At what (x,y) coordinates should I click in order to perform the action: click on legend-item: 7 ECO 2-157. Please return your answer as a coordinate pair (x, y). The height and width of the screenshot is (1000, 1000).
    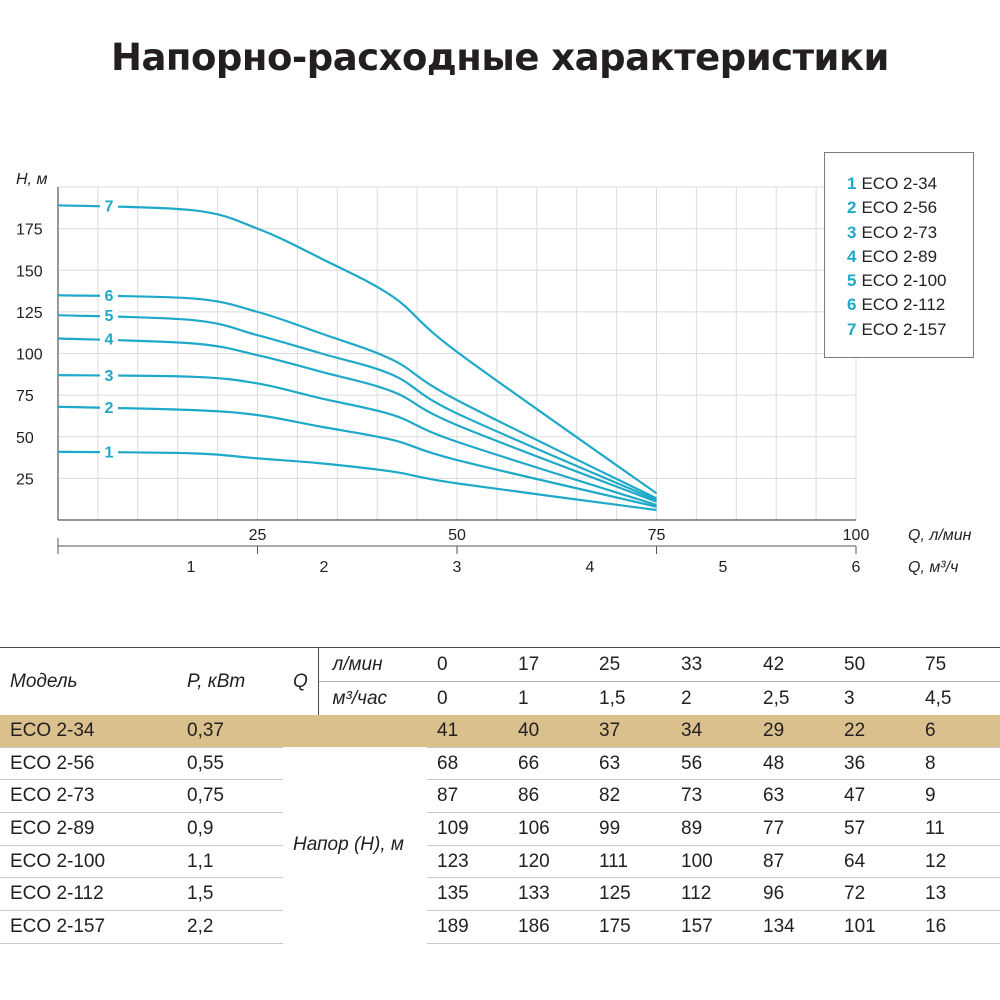
    Looking at the image, I should click on (910, 330).